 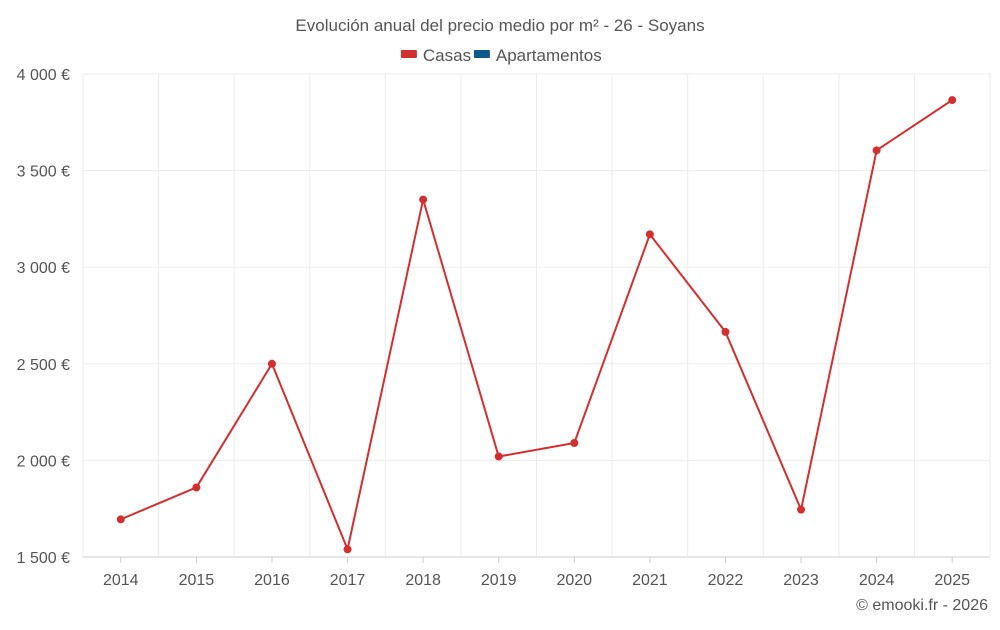 I want to click on y-tick-label: 2 500 €, so click(x=43, y=365).